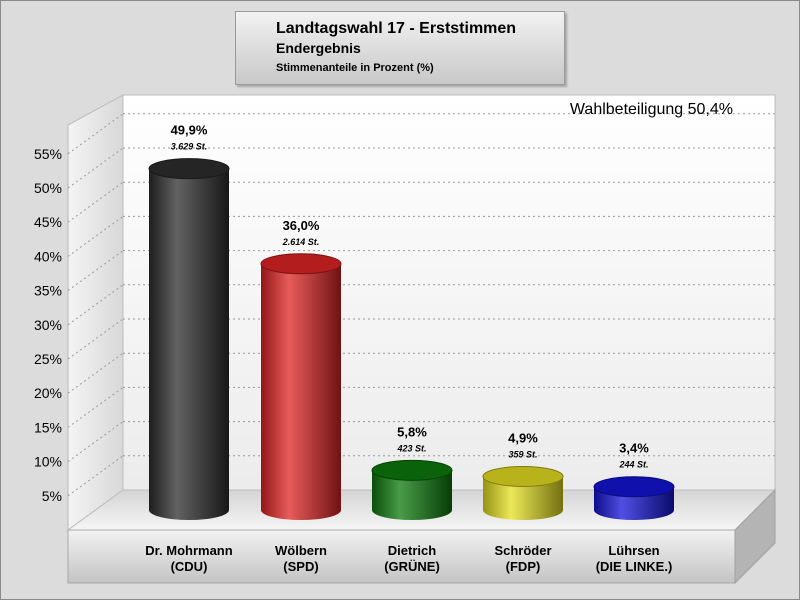 The height and width of the screenshot is (600, 800). I want to click on x-category-label: Lührsen, so click(633, 550).